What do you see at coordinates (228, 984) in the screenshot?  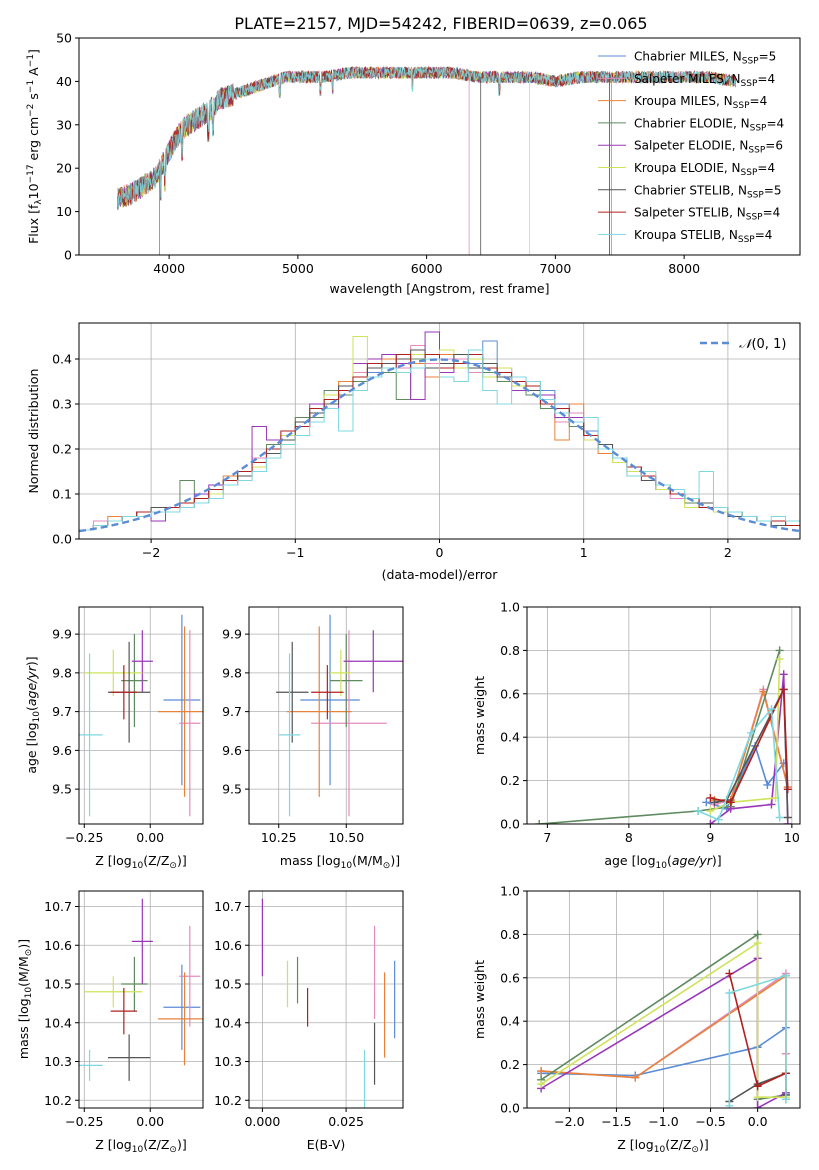 I see `y-tick-label: 10.5` at bounding box center [228, 984].